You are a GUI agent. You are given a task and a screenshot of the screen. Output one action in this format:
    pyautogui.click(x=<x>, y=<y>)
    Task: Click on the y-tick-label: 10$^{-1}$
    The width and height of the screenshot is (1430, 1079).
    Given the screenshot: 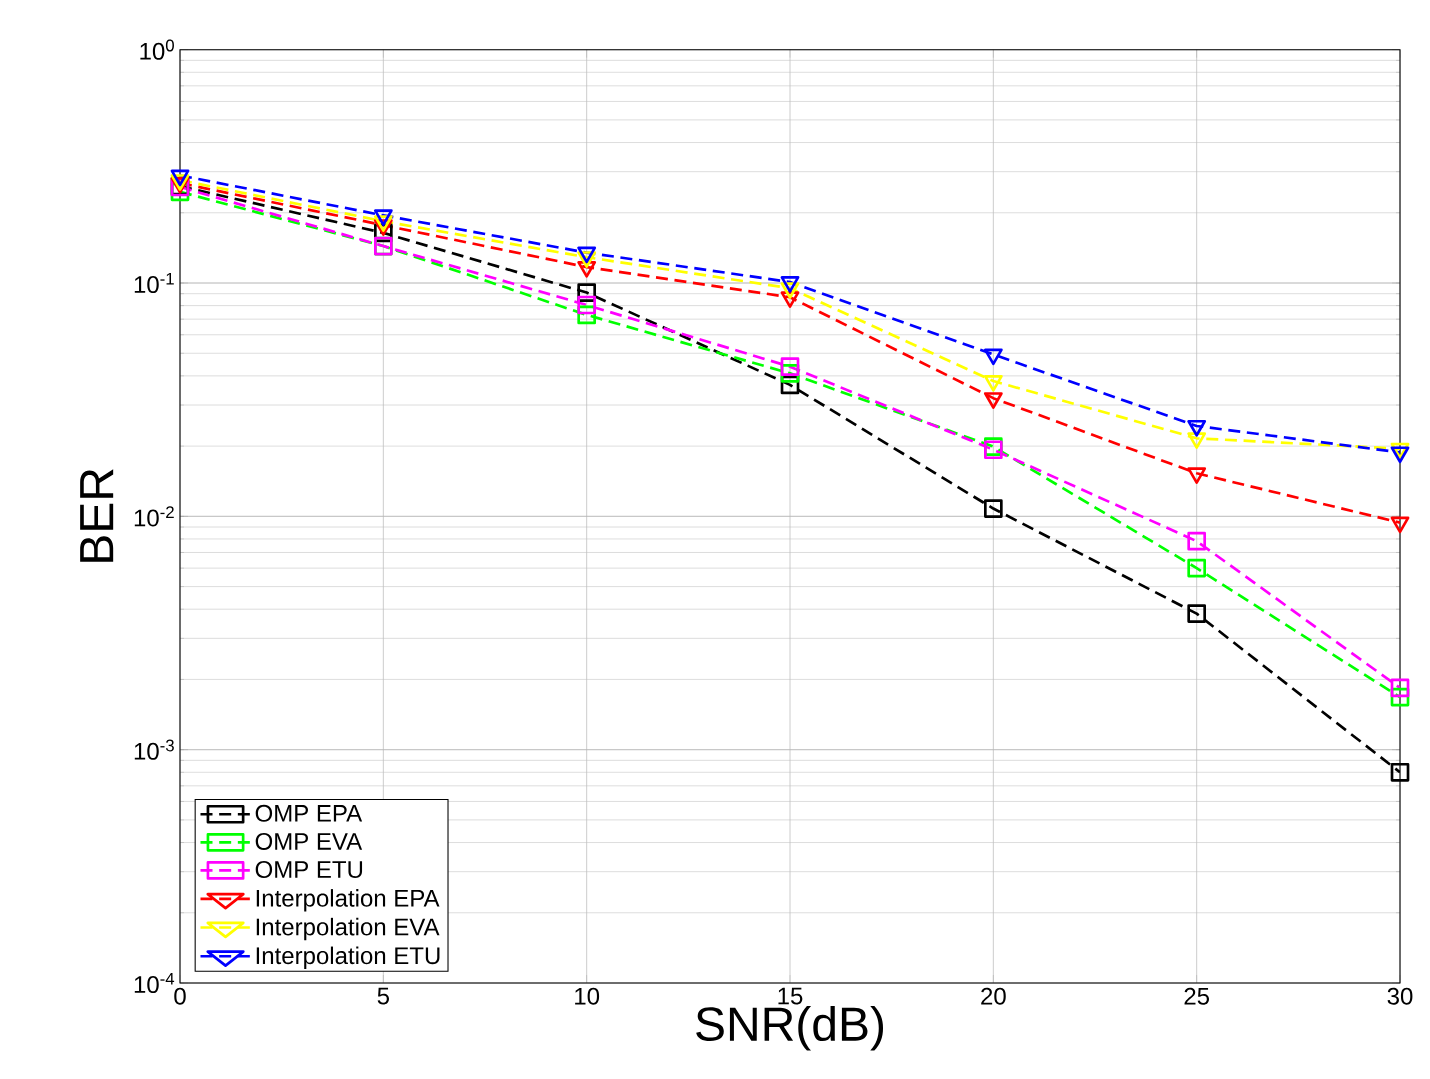 What is the action you would take?
    pyautogui.click(x=154, y=283)
    